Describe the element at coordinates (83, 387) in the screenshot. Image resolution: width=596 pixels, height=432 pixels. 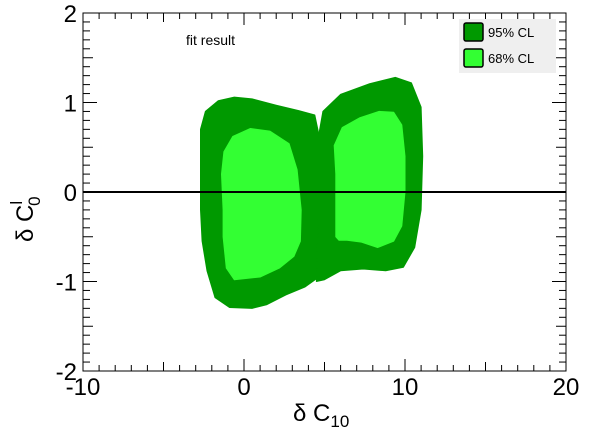
I see `x-tick-label: -10` at that location.